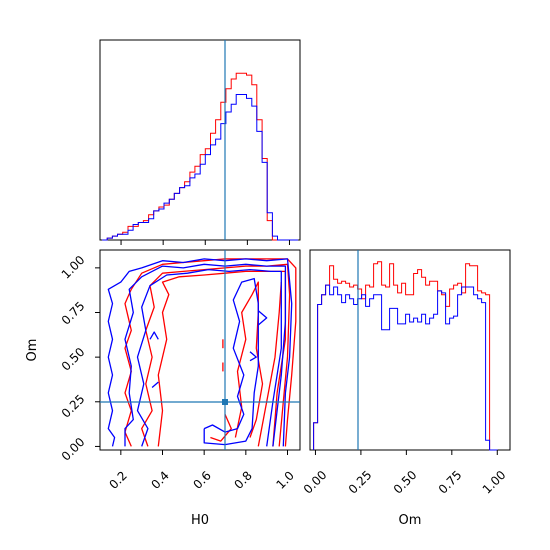  Describe the element at coordinates (200, 520) in the screenshot. I see `xlabel-H0: H0` at that location.